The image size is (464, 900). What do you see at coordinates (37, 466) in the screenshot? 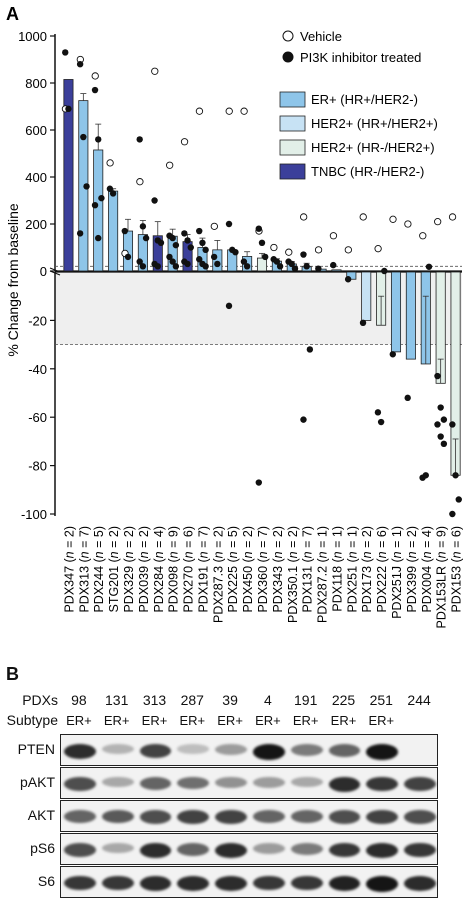
I see `y-tick-label: -80` at bounding box center [37, 466].